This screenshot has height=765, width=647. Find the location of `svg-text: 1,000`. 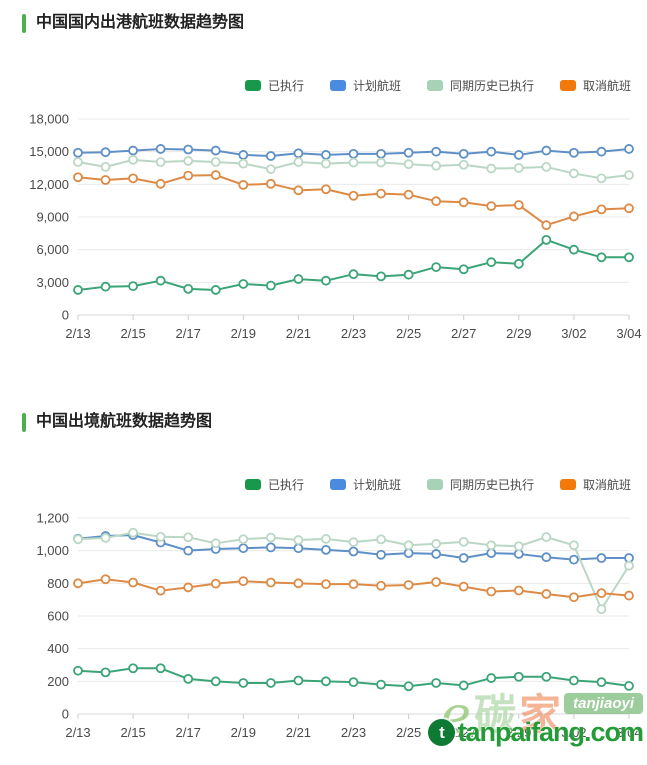

svg-text: 1,000 is located at coordinates (52, 550).